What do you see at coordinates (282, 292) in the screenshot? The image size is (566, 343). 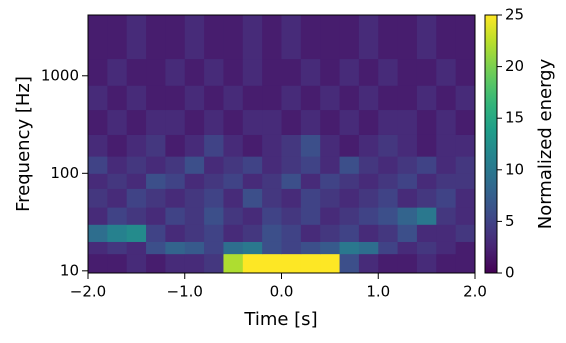 I see `x-tick-label: 0.0` at bounding box center [282, 292].